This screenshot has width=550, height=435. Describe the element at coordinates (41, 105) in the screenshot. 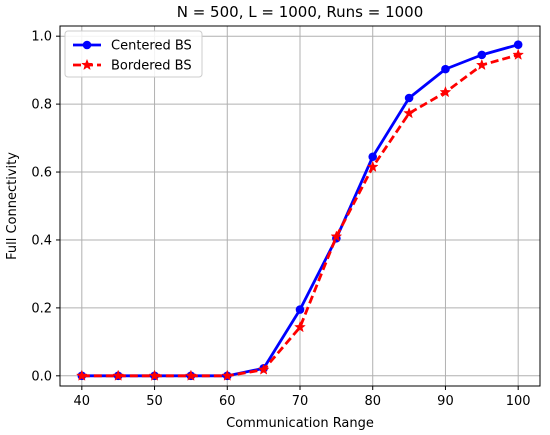

I see `y-tick-label: 0.8` at that location.